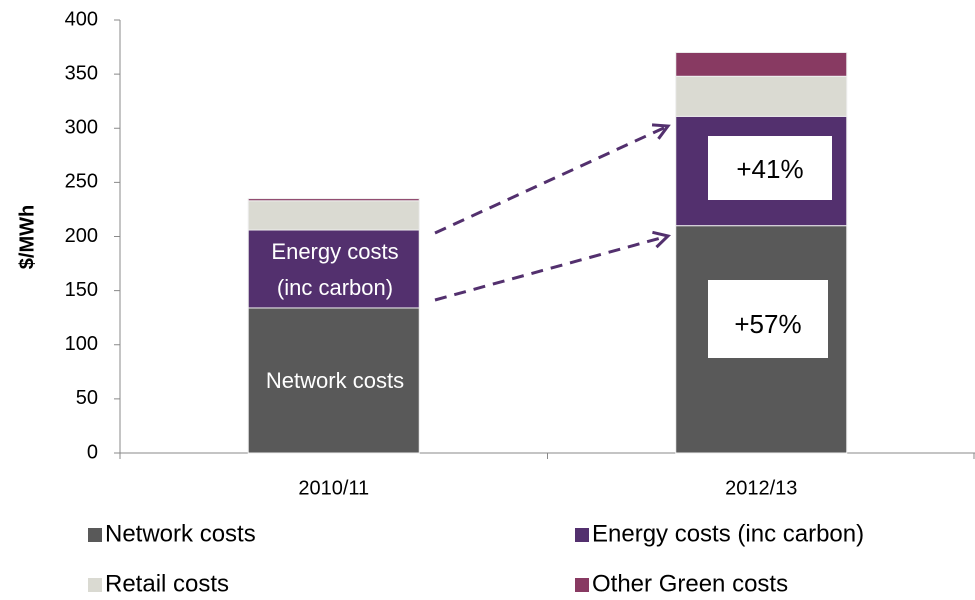  What do you see at coordinates (87, 398) in the screenshot?
I see `y-tick-label: 50` at bounding box center [87, 398].